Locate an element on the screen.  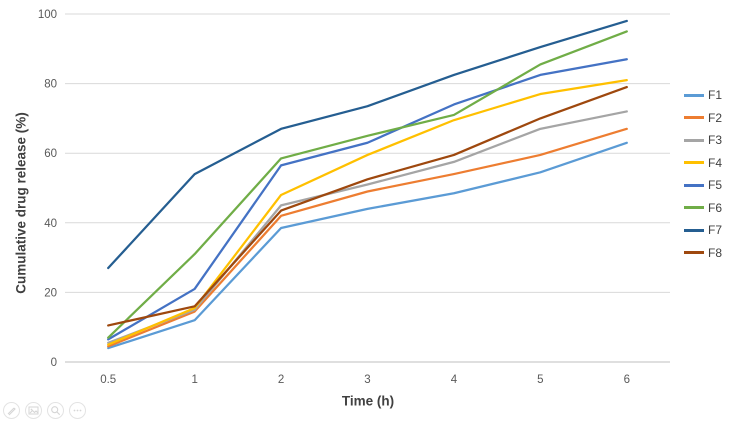
more-icon is located at coordinates (77, 410).